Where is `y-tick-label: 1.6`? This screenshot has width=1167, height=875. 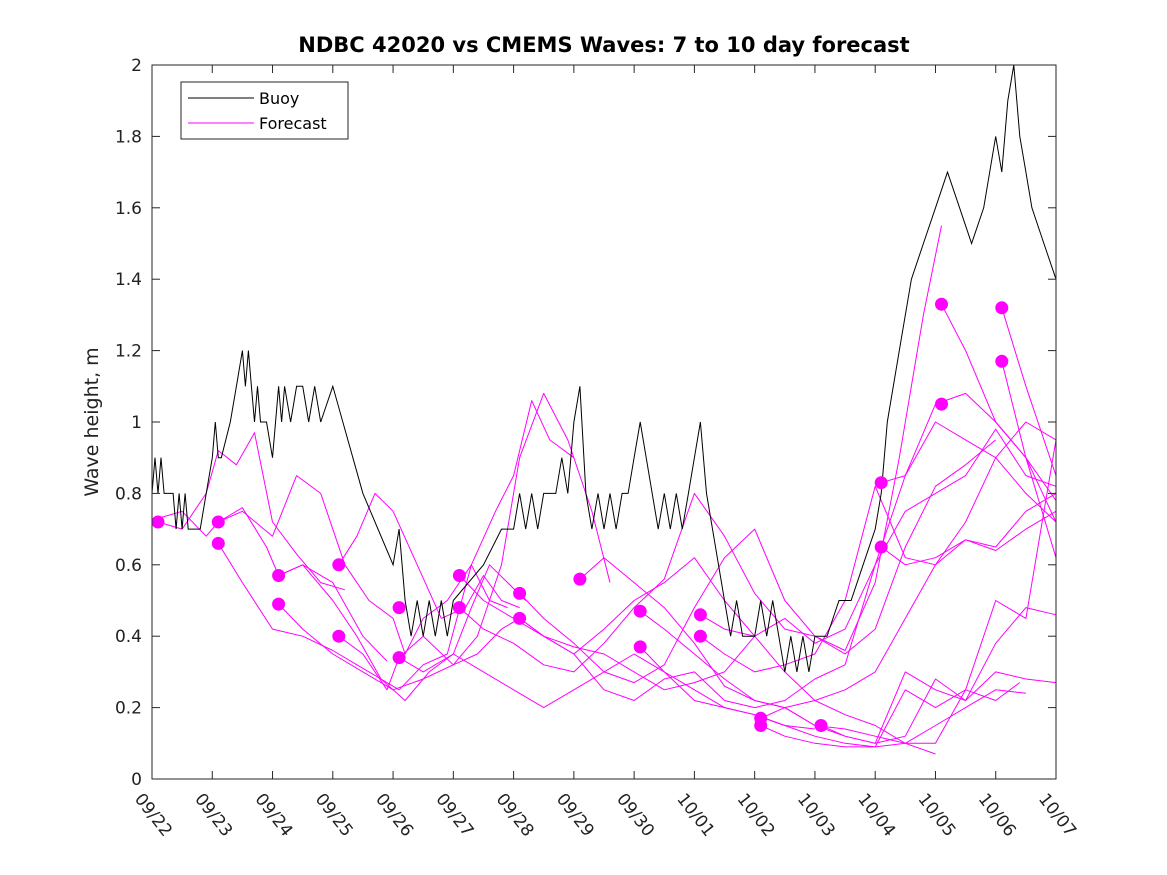 y-tick-label: 1.6 is located at coordinates (128, 209).